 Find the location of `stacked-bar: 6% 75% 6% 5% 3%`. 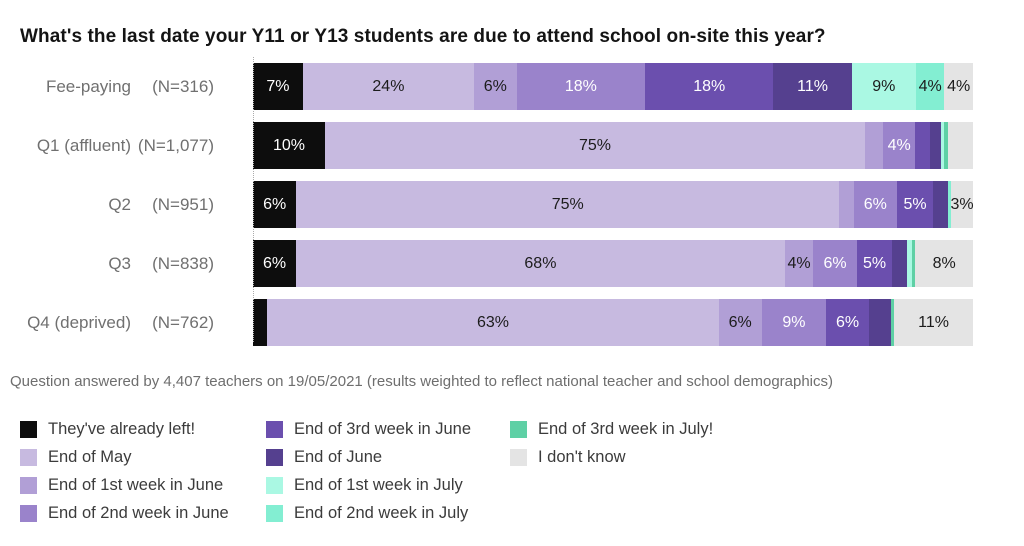

stacked-bar: 6% 75% 6% 5% 3% is located at coordinates (613, 204).